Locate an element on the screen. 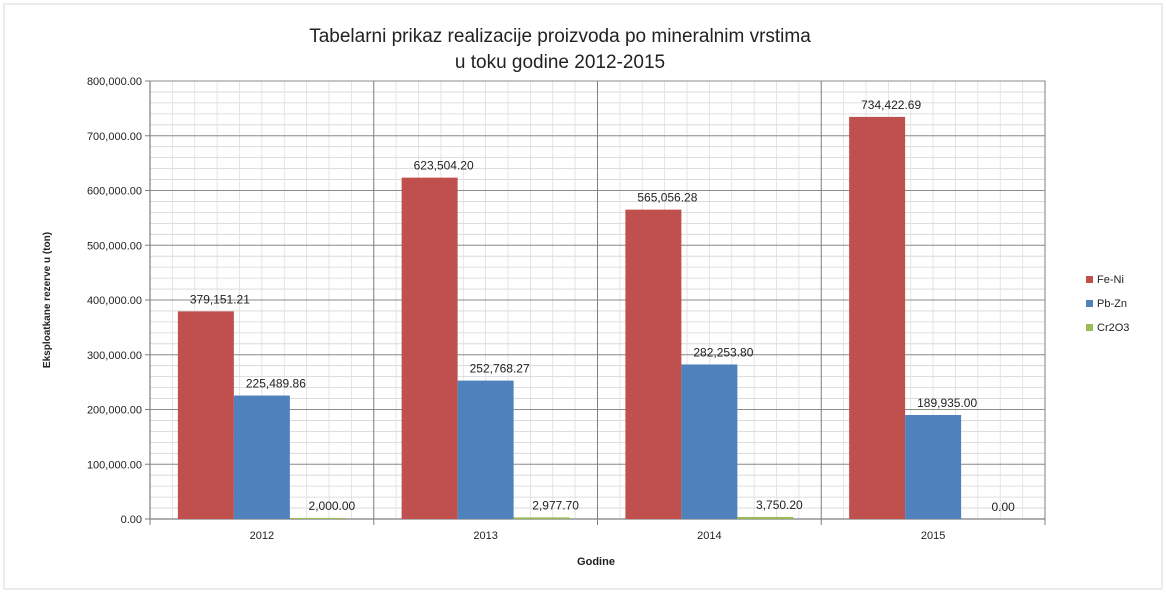 Image resolution: width=1166 pixels, height=598 pixels. x-tick-label: 2013 is located at coordinates (485, 536).